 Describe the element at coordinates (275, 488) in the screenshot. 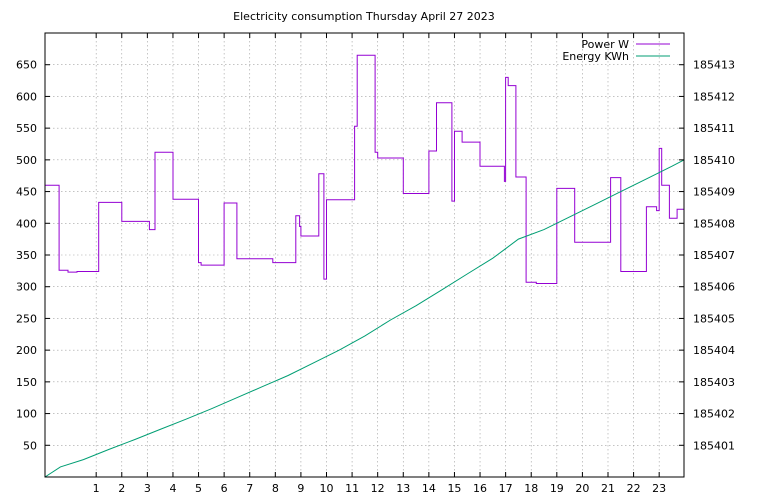

I see `x-tick-label-8: 8` at that location.